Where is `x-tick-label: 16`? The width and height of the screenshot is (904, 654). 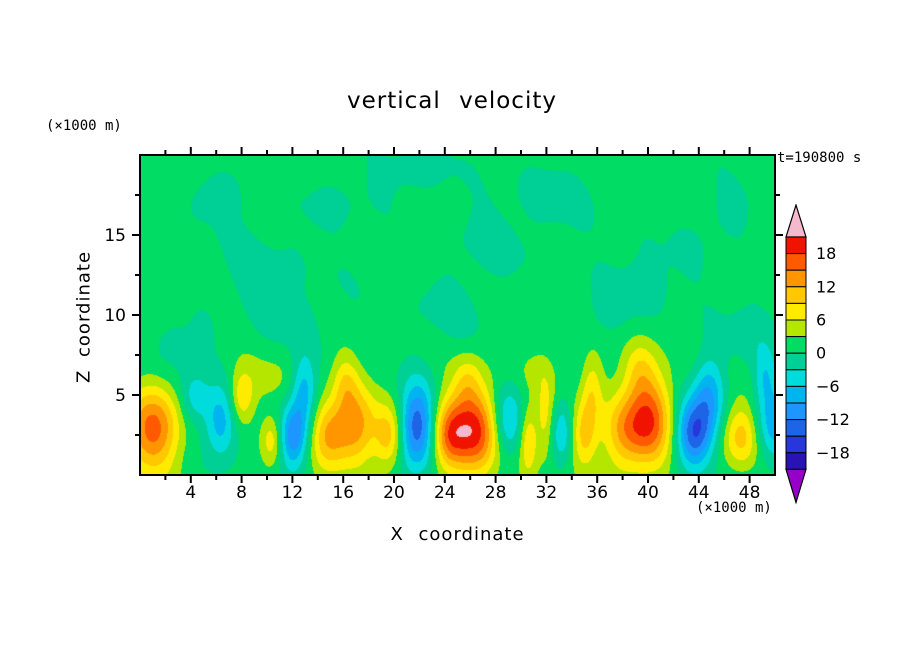 x-tick-label: 16 is located at coordinates (343, 493).